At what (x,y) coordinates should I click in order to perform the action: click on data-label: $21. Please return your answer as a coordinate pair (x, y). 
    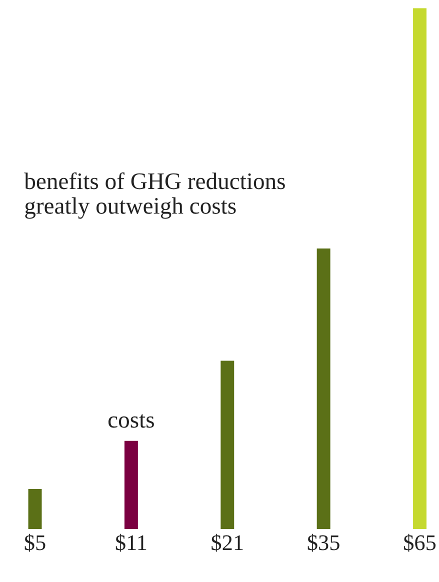
    Looking at the image, I should click on (227, 543).